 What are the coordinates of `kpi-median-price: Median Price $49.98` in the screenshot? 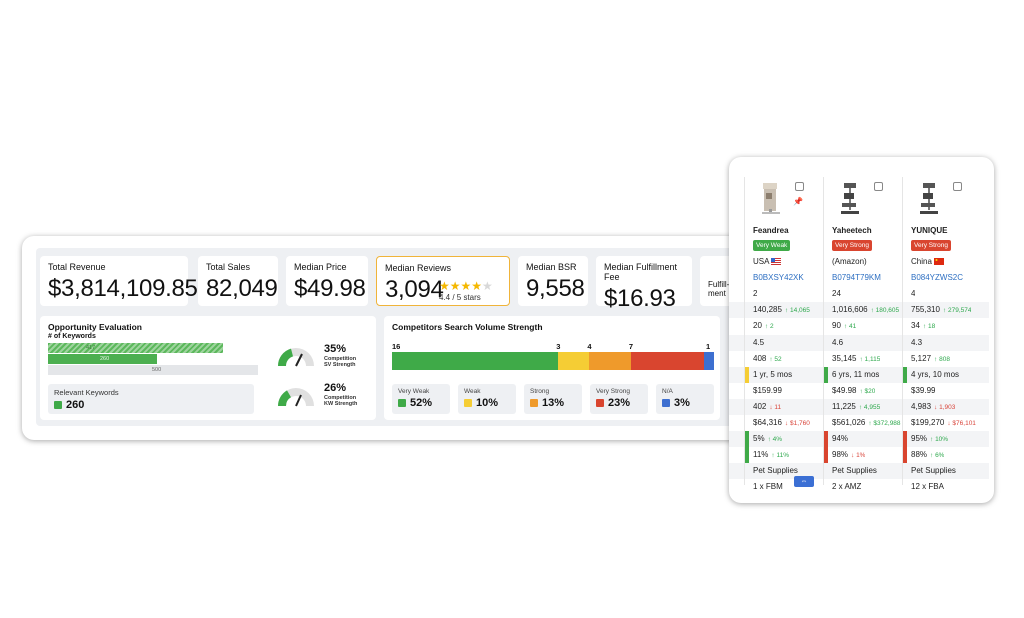 It's located at (327, 281).